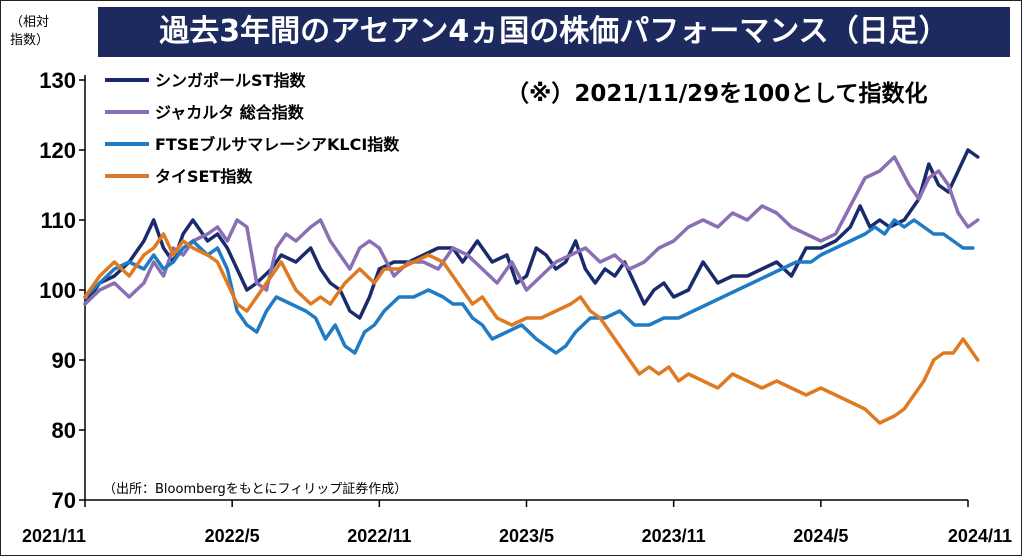 The height and width of the screenshot is (558, 1024). I want to click on x-tick-label: 2024/11, so click(980, 536).